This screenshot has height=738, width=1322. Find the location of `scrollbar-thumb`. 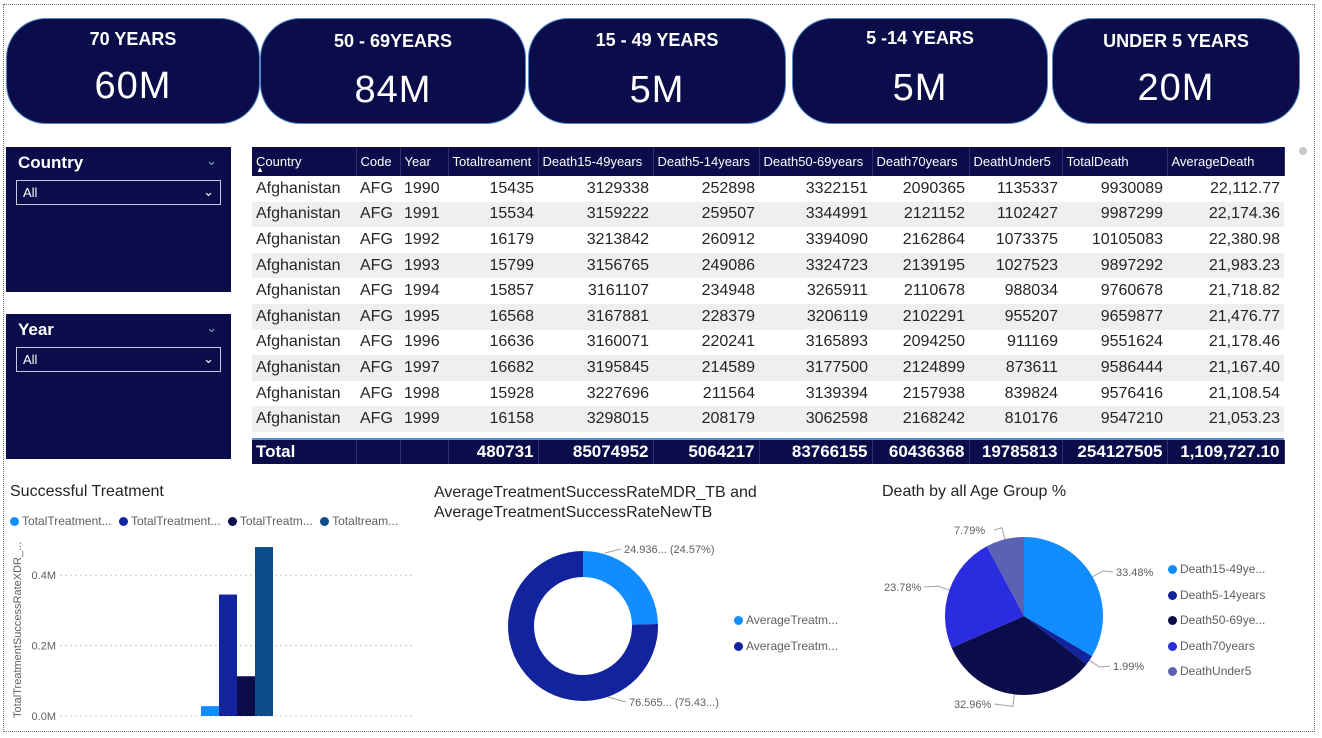

scrollbar-thumb is located at coordinates (1303, 151).